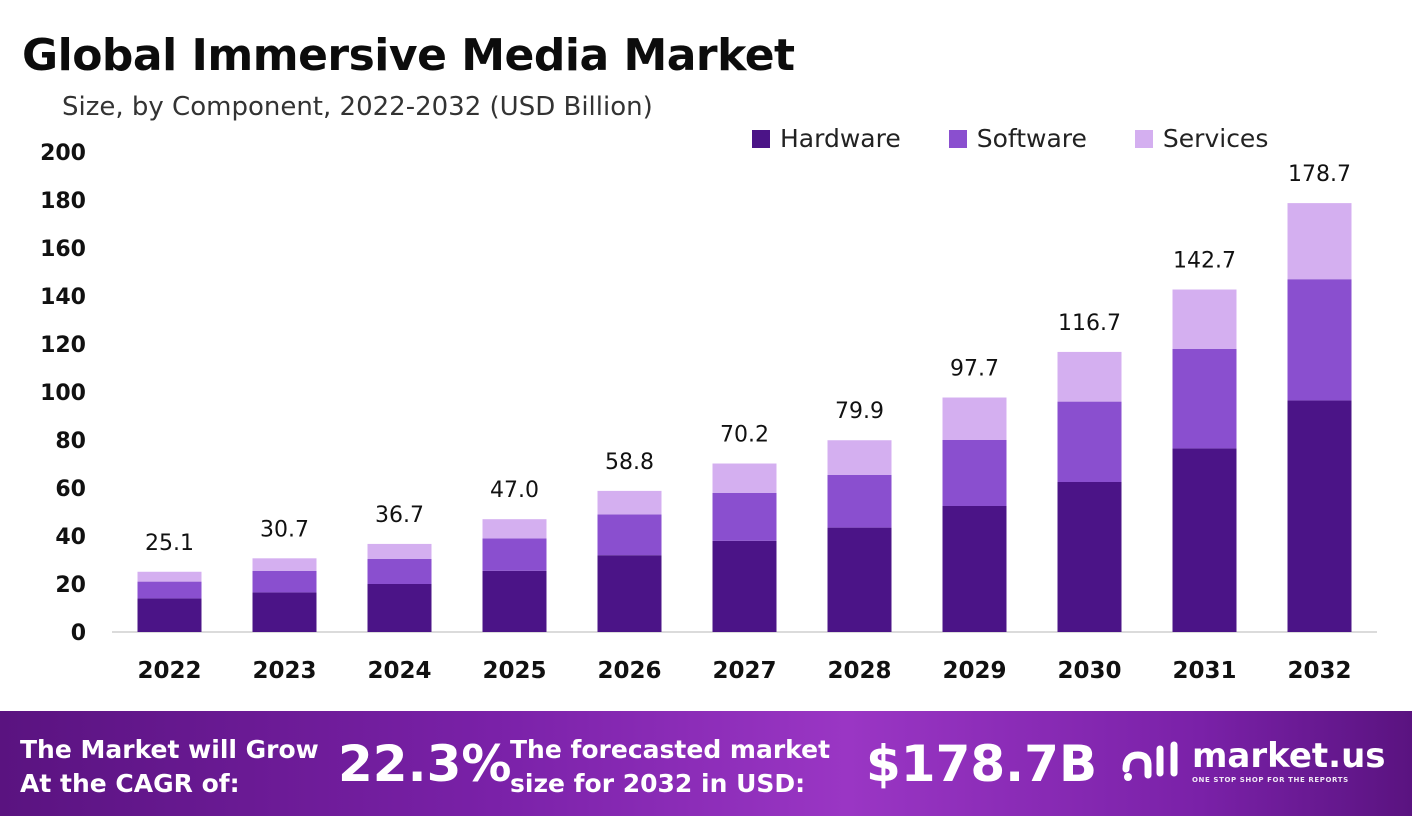 The height and width of the screenshot is (816, 1412). I want to click on legend-label-software: Software, so click(1031, 138).